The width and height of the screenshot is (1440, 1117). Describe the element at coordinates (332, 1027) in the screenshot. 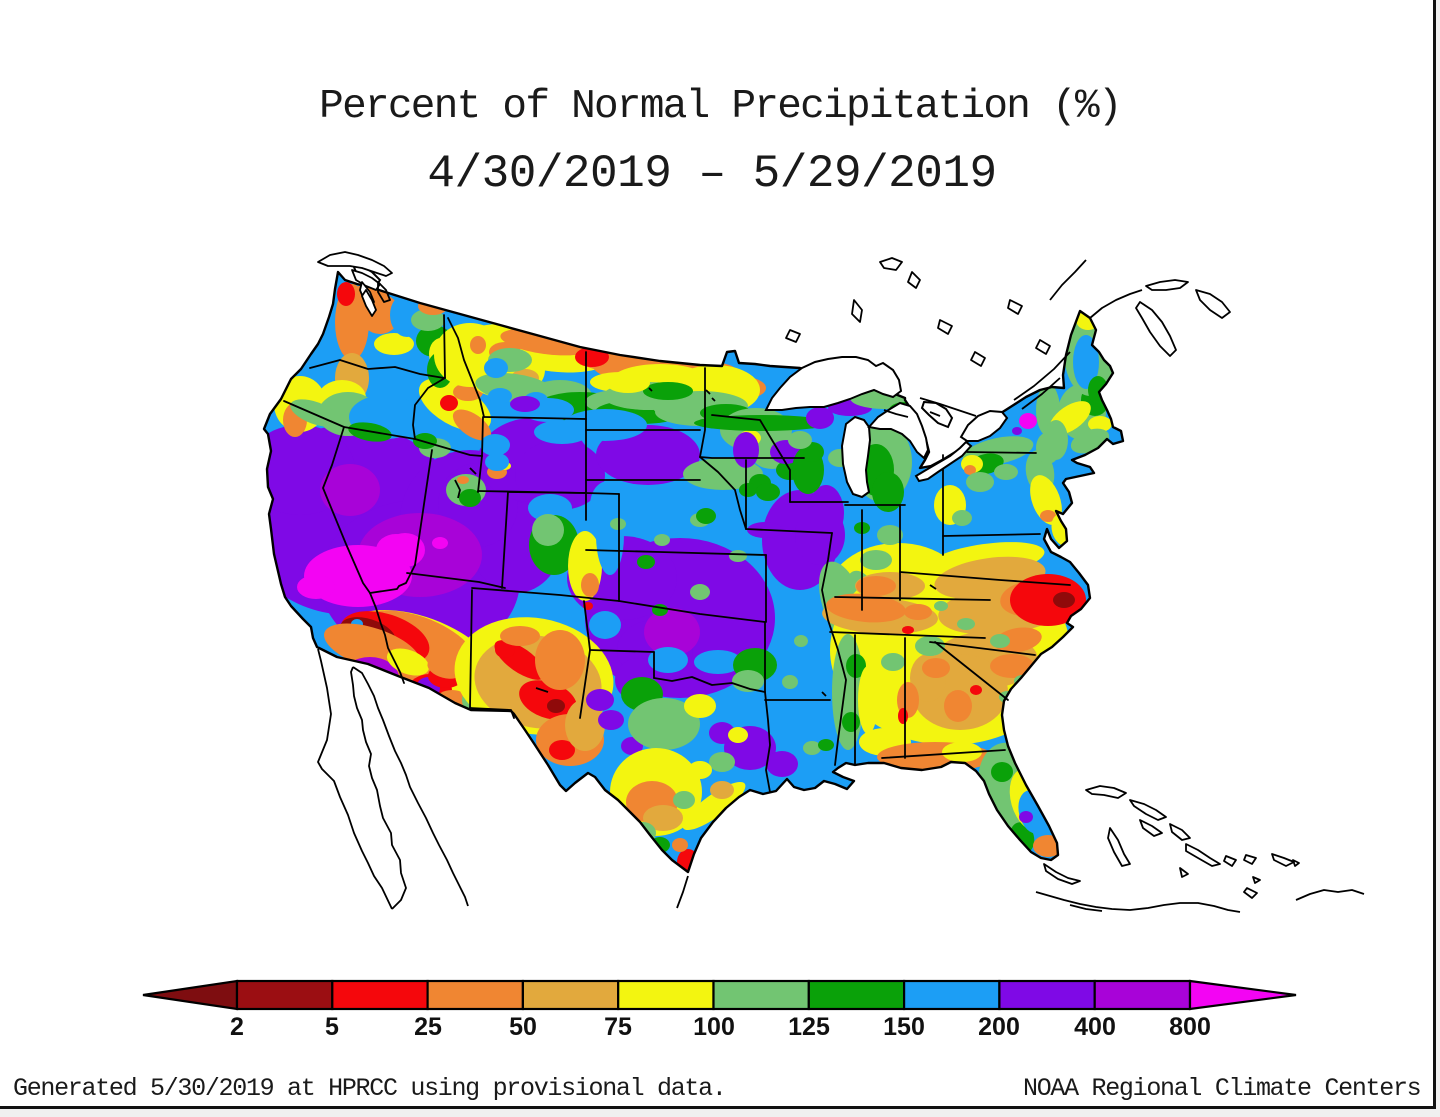

I see `svg-text: 5` at that location.